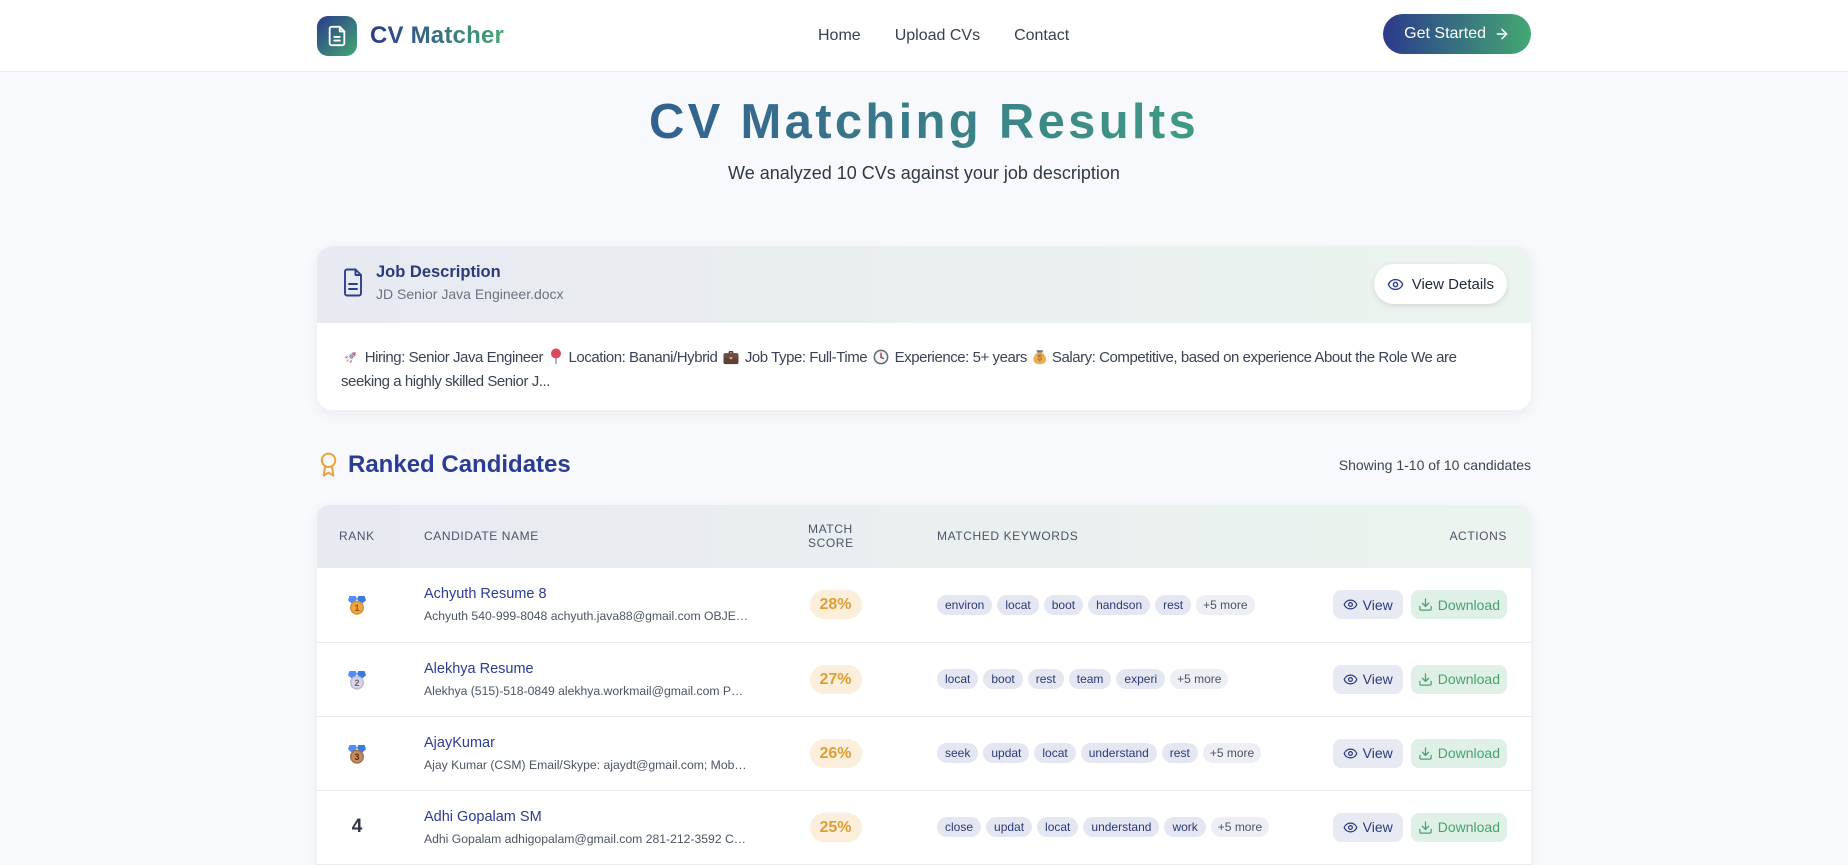 The width and height of the screenshot is (1848, 865). I want to click on svg-text: 3, so click(356, 757).